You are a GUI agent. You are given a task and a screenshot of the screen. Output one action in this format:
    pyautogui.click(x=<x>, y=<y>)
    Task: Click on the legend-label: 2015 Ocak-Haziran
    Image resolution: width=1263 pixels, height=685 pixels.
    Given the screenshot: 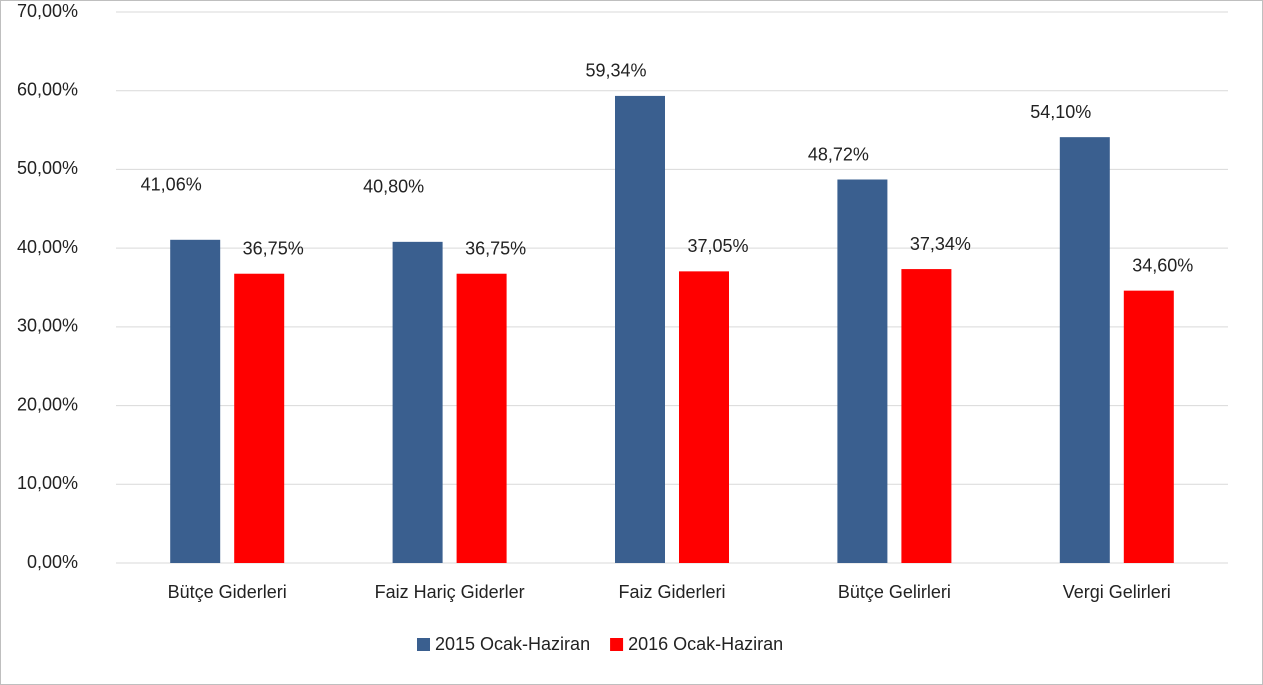 What is the action you would take?
    pyautogui.click(x=512, y=644)
    